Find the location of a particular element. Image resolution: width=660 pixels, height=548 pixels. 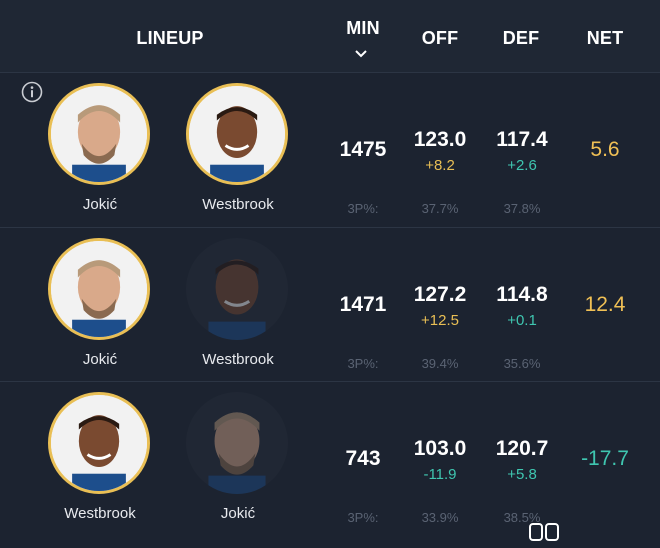

minutes-value: 1471 is located at coordinates (363, 304).